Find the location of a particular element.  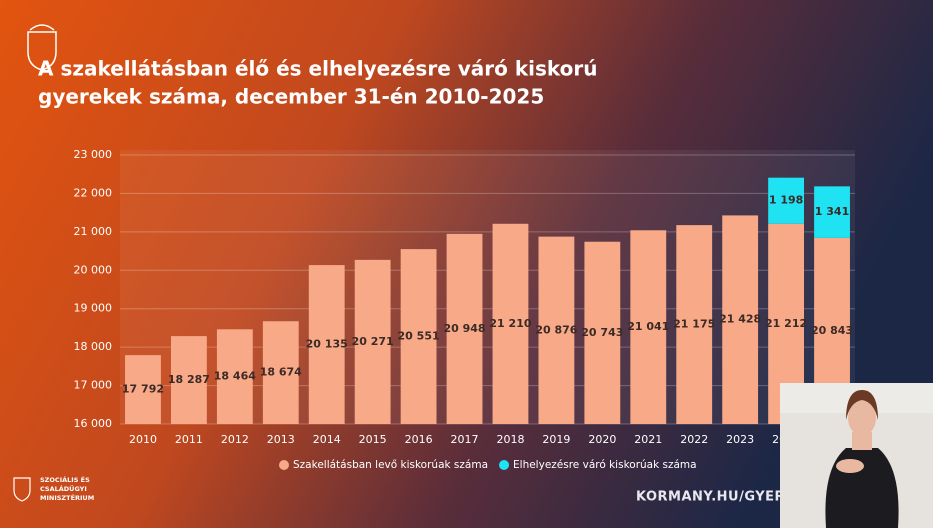

ministry-logo is located at coordinates (22, 489).